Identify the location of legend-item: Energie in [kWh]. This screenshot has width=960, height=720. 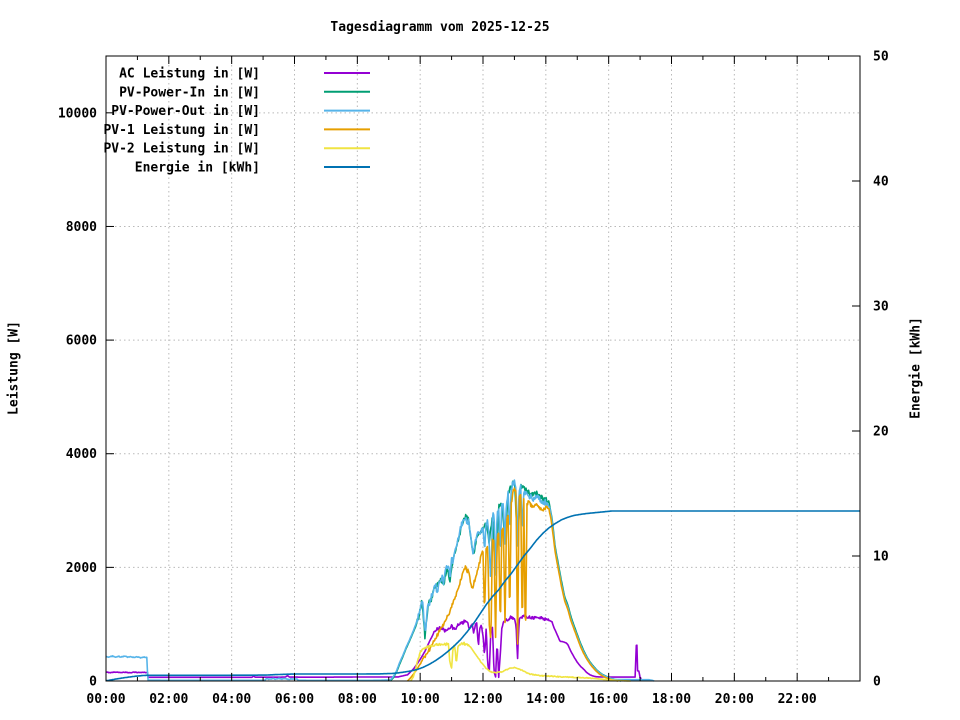
(252, 168).